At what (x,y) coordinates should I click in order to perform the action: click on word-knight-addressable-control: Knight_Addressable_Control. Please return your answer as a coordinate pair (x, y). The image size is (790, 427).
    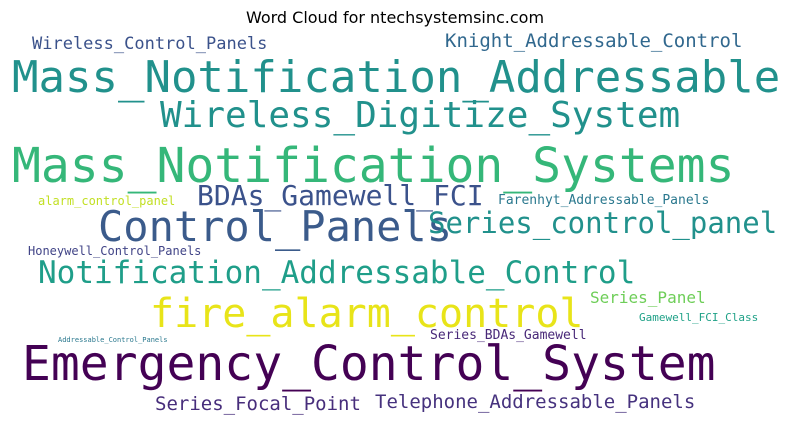
    Looking at the image, I should click on (594, 41).